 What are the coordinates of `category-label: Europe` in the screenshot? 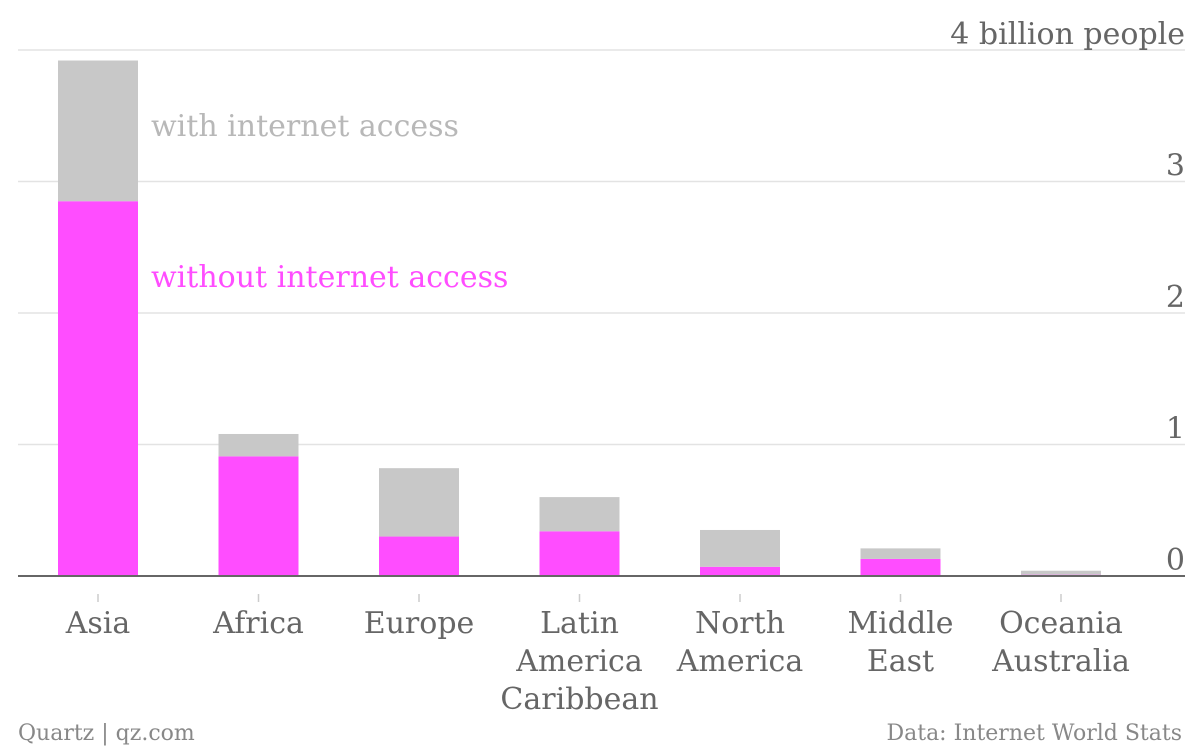 It's located at (419, 623).